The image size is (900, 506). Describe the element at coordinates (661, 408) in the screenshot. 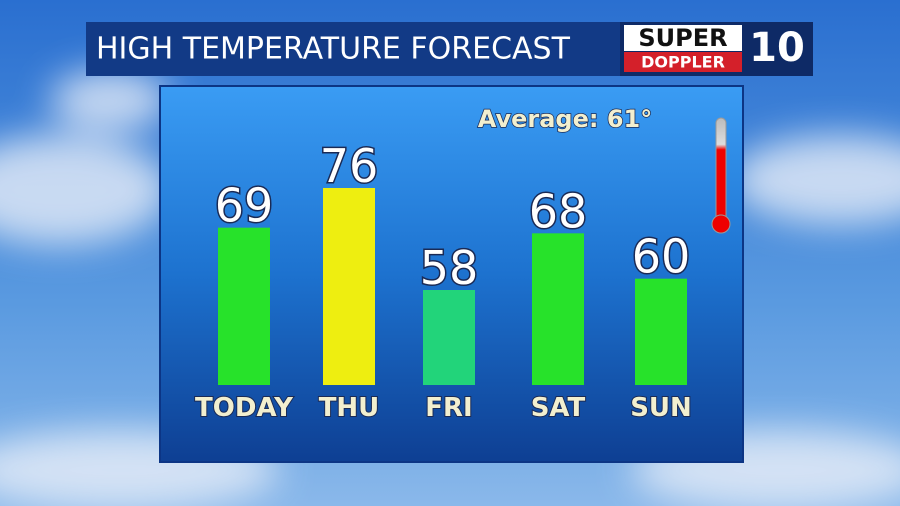

I see `category-label: SUN` at that location.